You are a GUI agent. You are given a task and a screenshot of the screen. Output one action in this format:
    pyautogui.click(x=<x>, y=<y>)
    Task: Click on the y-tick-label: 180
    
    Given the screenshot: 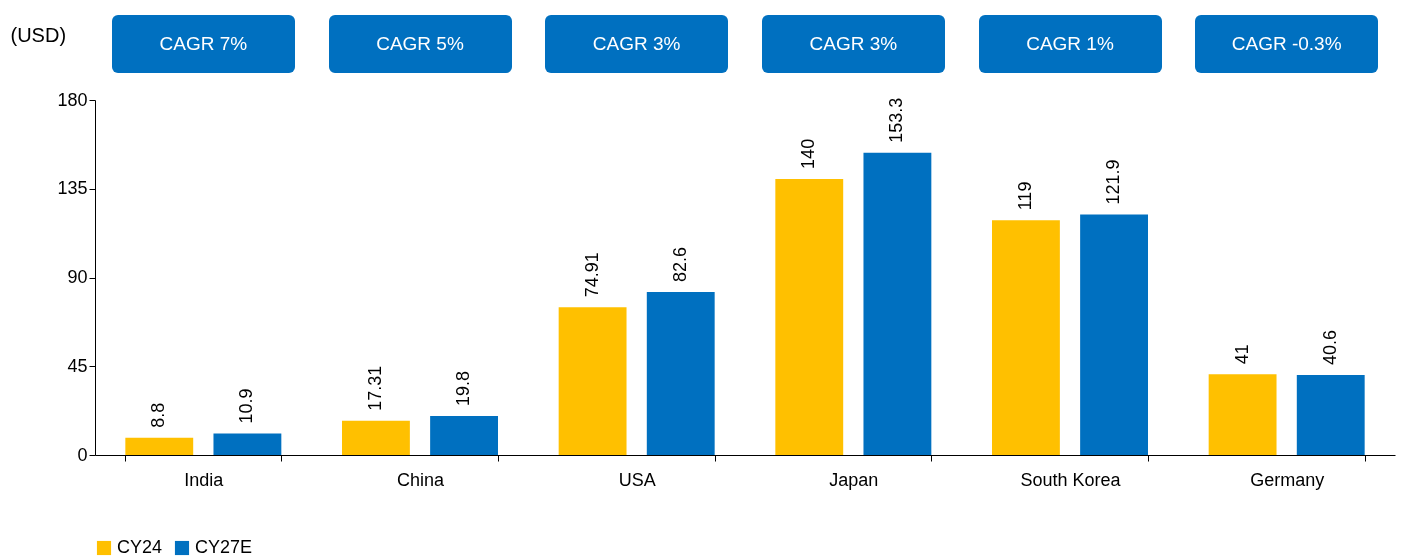 What is the action you would take?
    pyautogui.click(x=72, y=99)
    